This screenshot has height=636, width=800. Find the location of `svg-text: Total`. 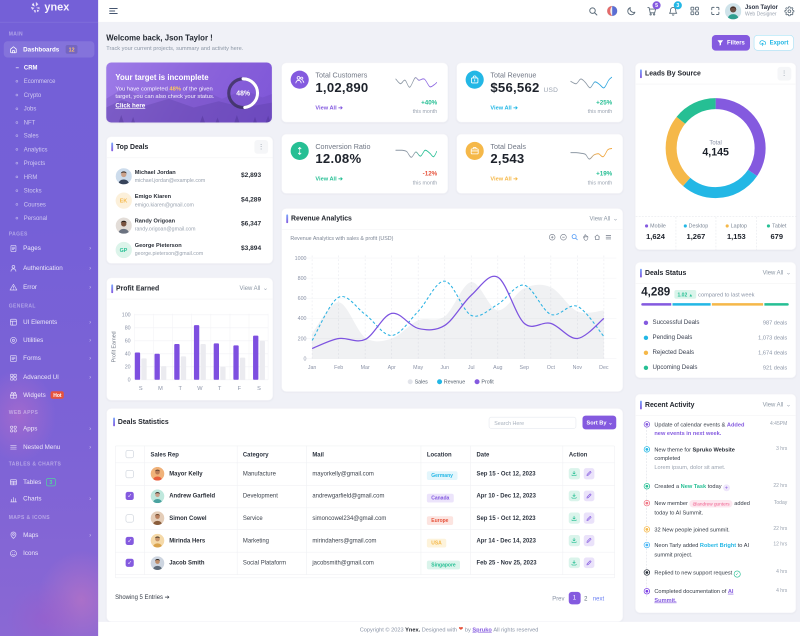

svg-text: Total is located at coordinates (715, 143).